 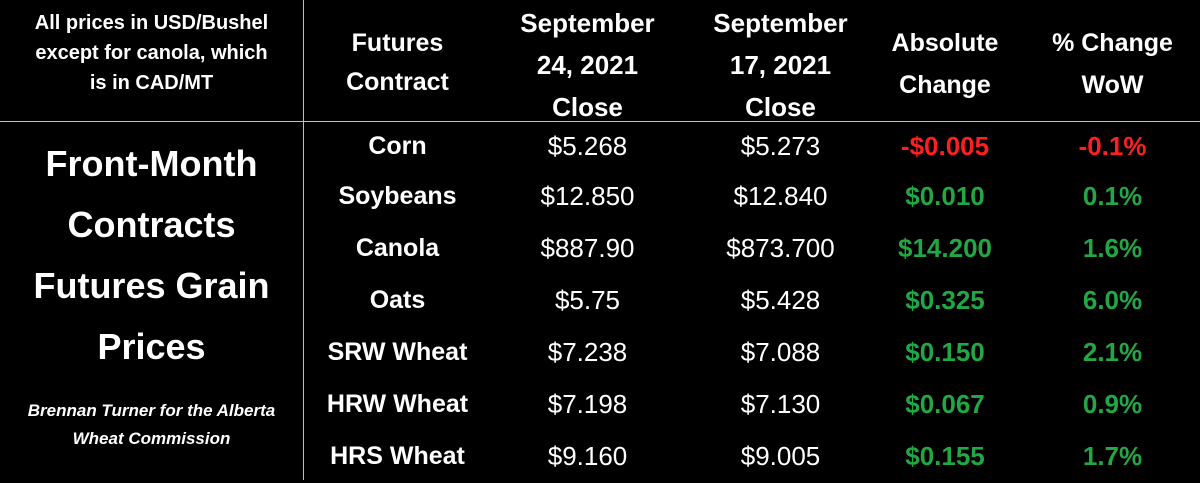 What do you see at coordinates (780, 300) in the screenshot?
I see `close-sep17: $5.428` at bounding box center [780, 300].